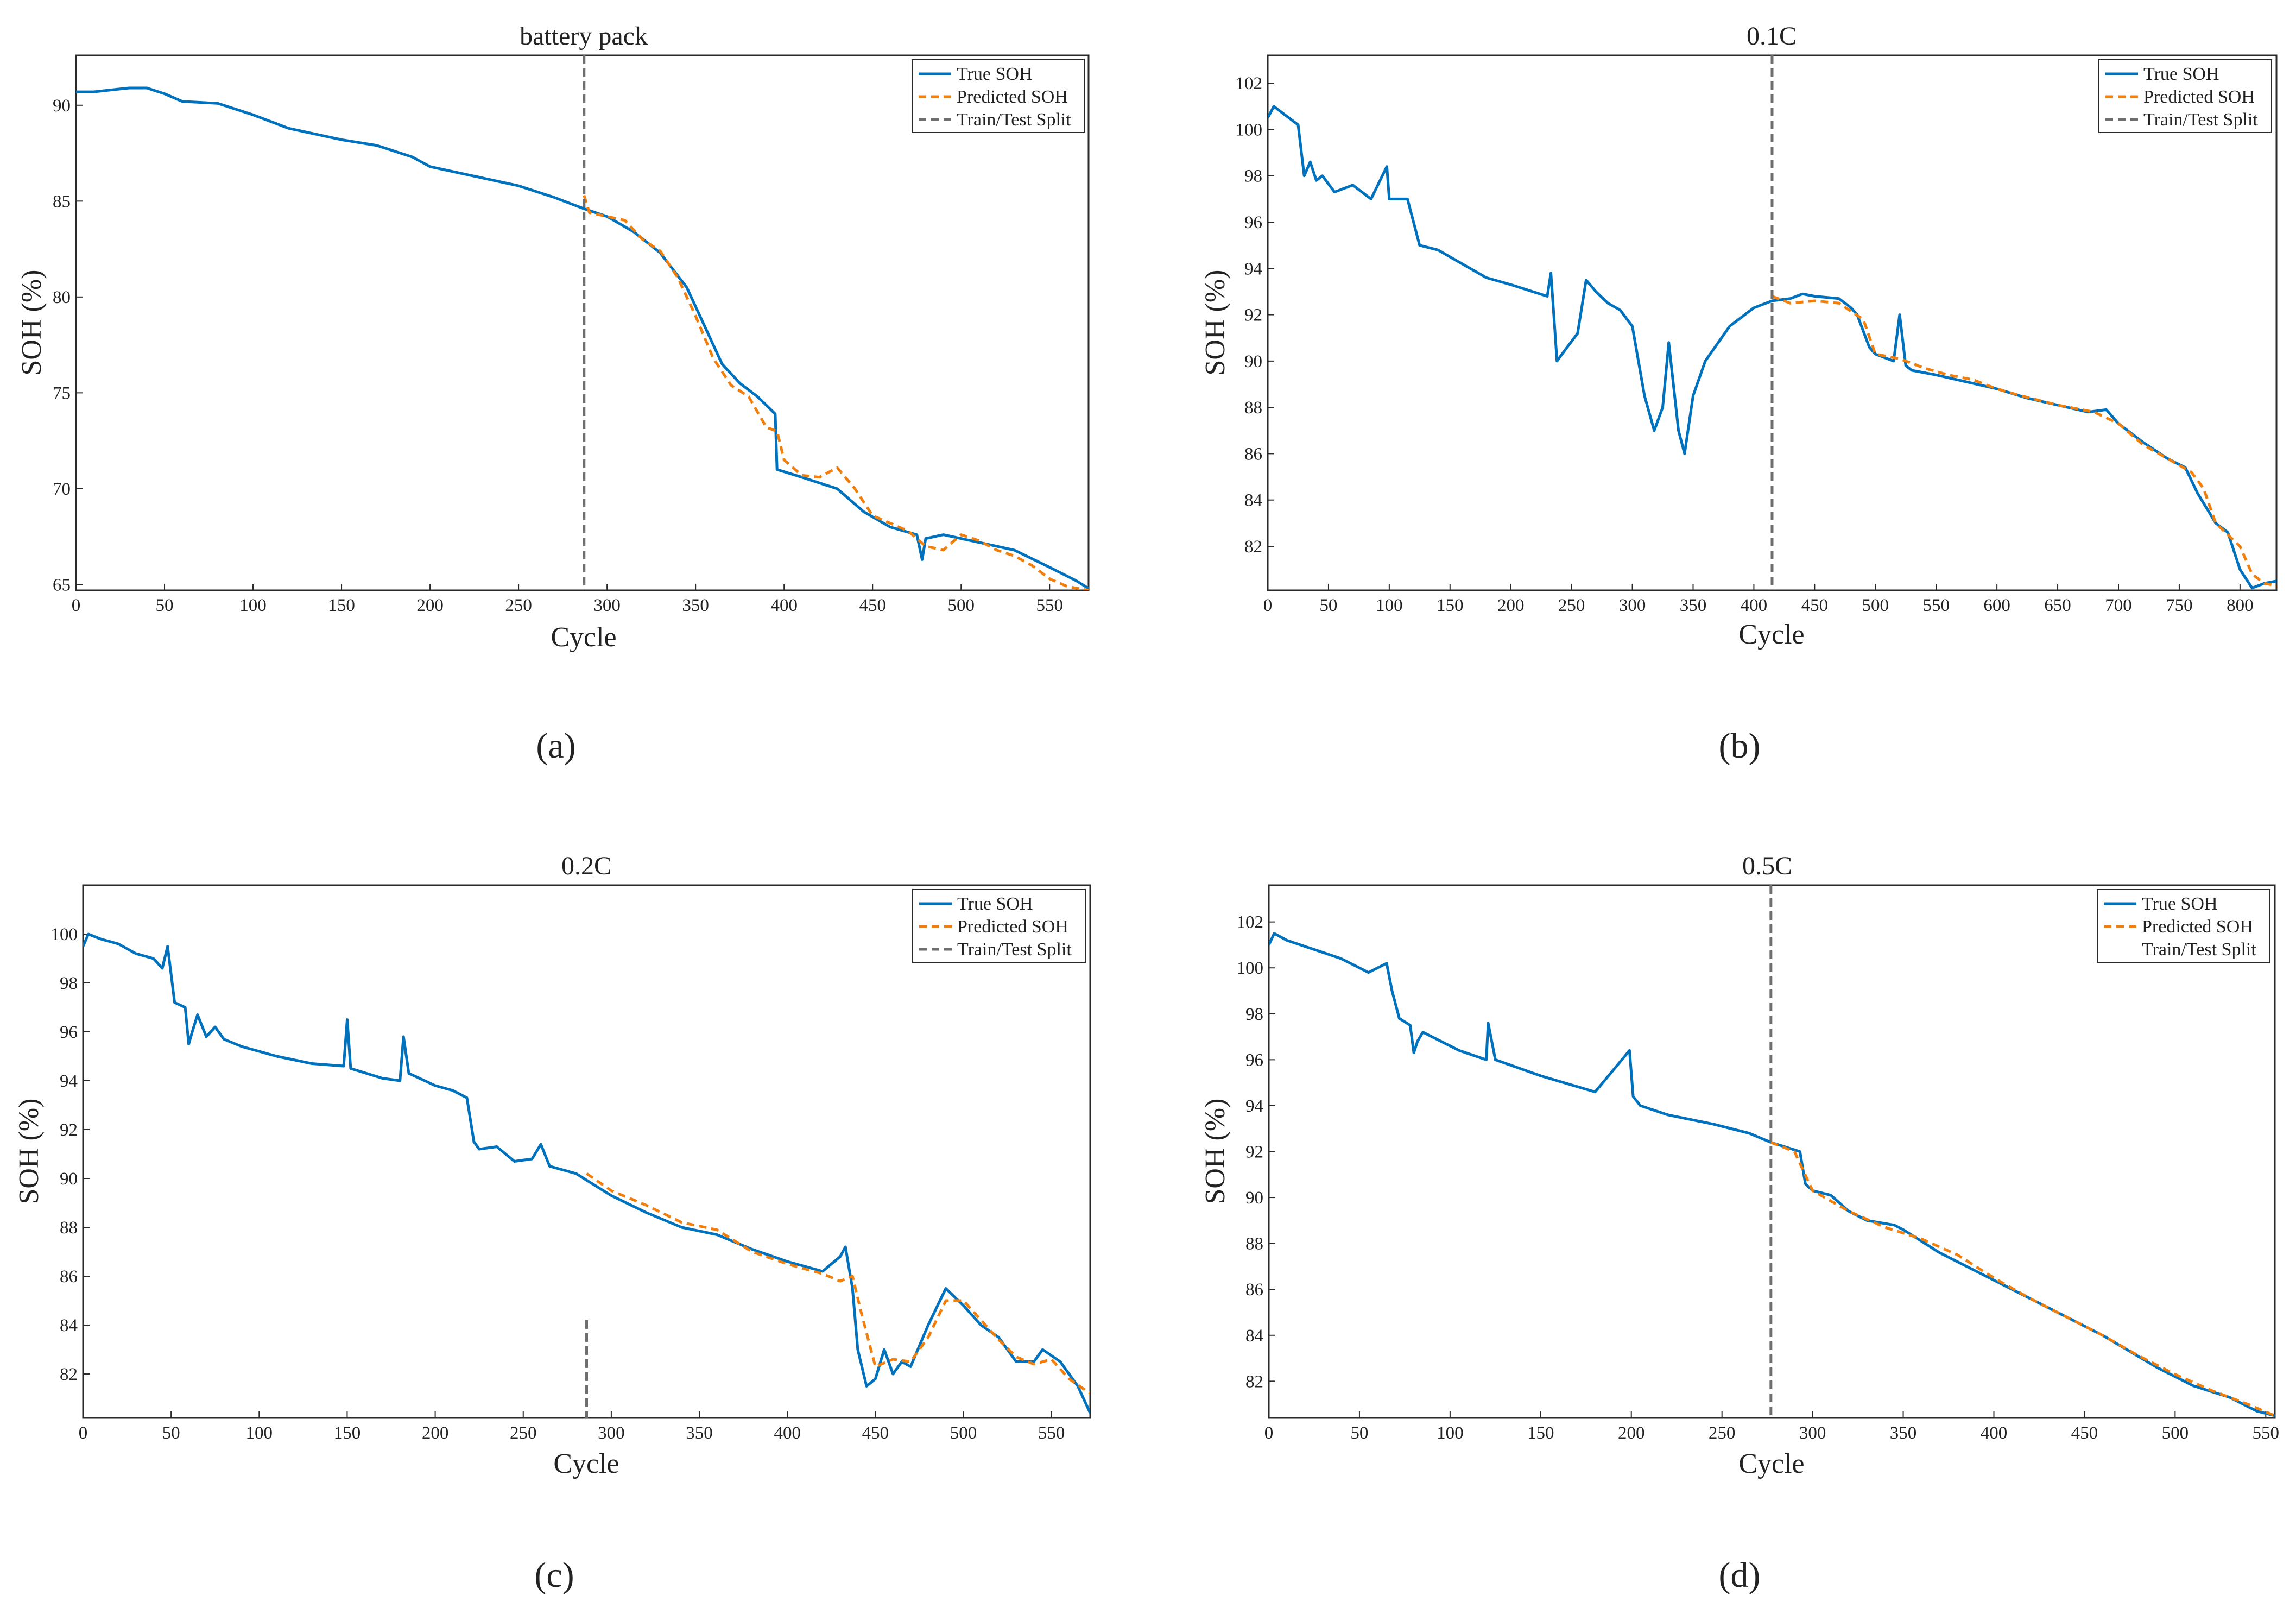 The image size is (2296, 1614). What do you see at coordinates (1740, 746) in the screenshot?
I see `panel-caption: (b)` at bounding box center [1740, 746].